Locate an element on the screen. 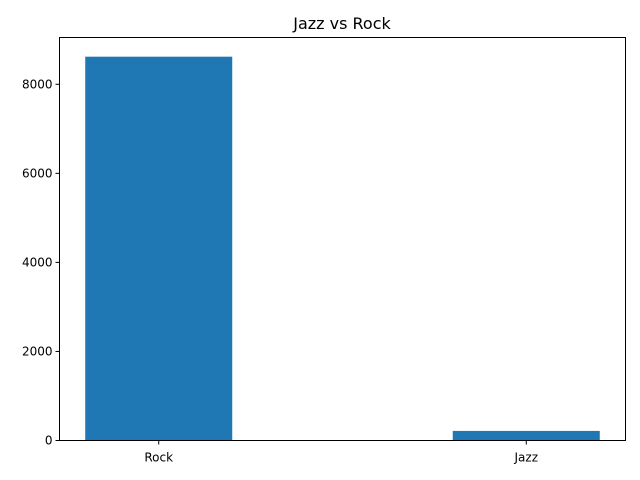  y-tick-label: 4000 is located at coordinates (37, 262).